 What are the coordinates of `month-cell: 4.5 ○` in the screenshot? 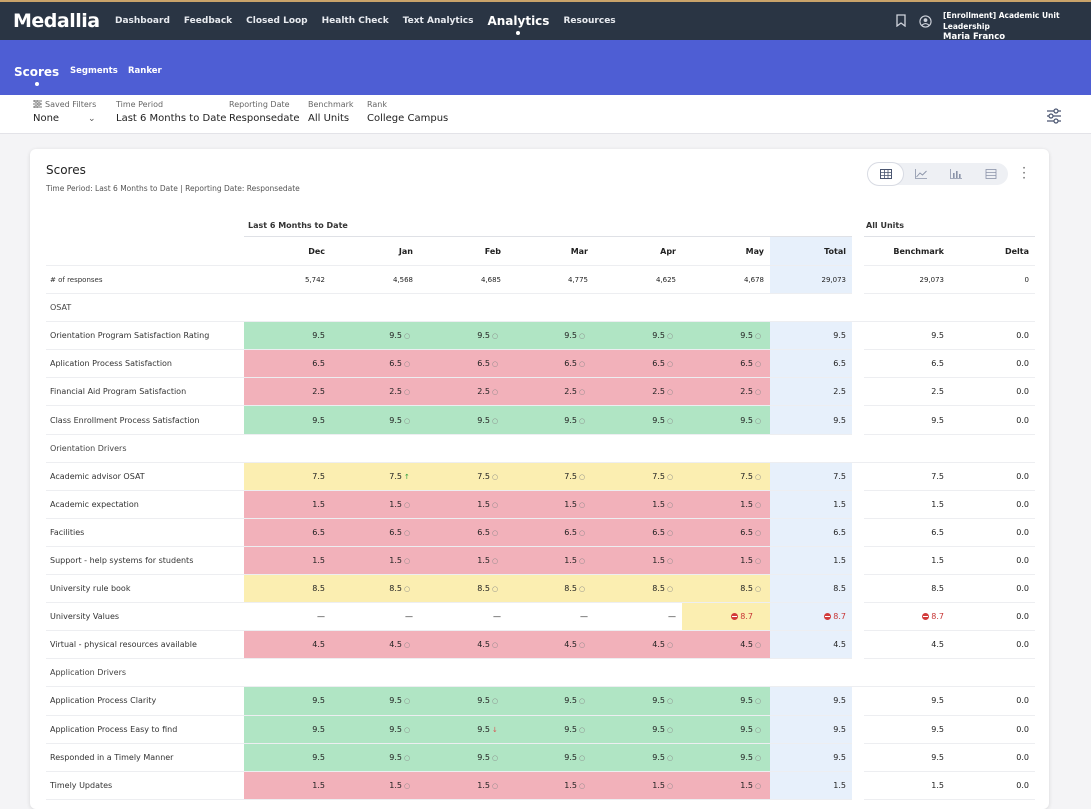 It's located at (375, 645).